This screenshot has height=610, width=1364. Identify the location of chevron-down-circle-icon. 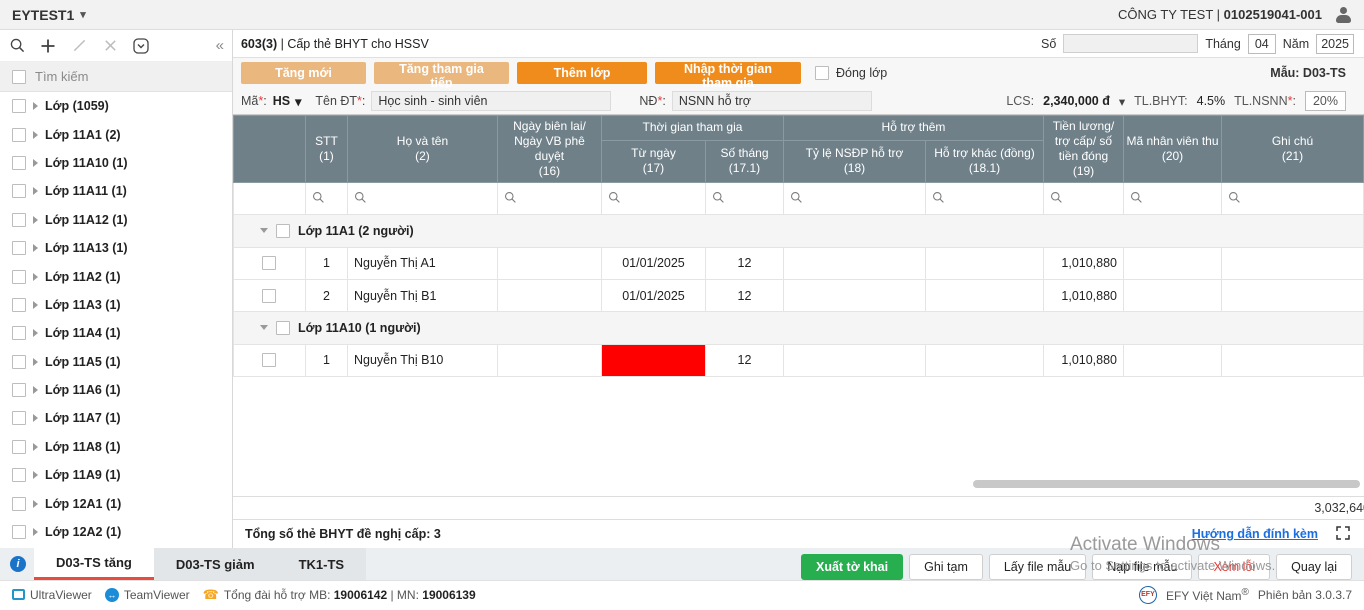
(141, 46).